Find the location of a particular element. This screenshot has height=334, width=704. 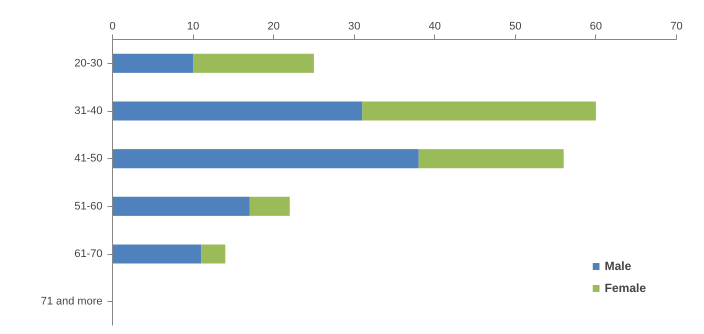

y-tick-label: 20-30 is located at coordinates (88, 63).